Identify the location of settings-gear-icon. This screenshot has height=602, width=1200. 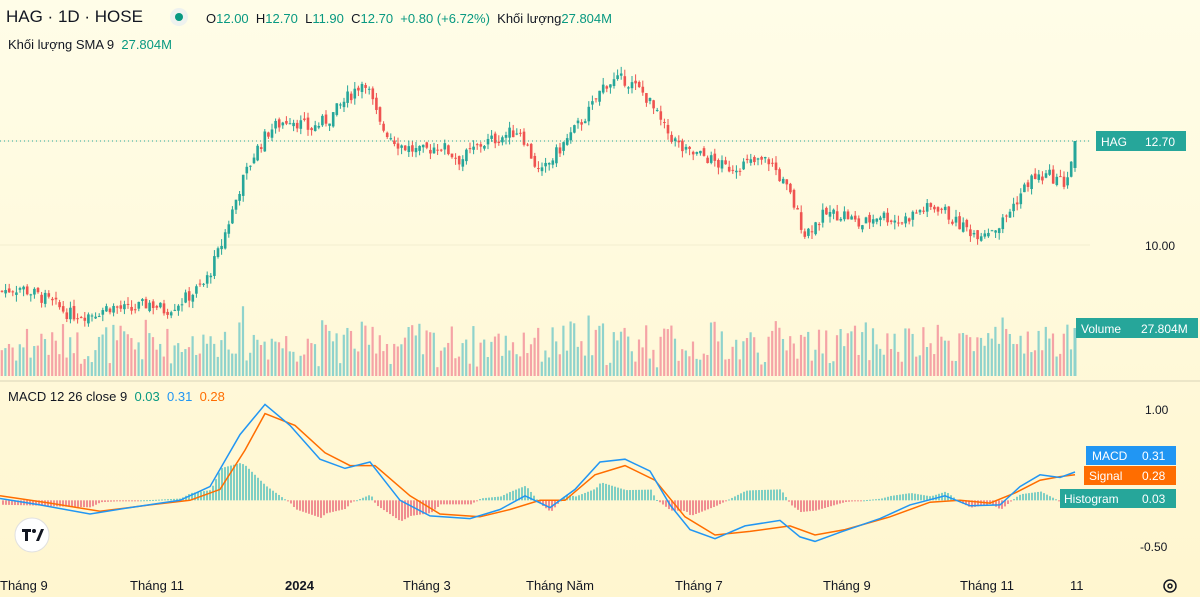
(1170, 586).